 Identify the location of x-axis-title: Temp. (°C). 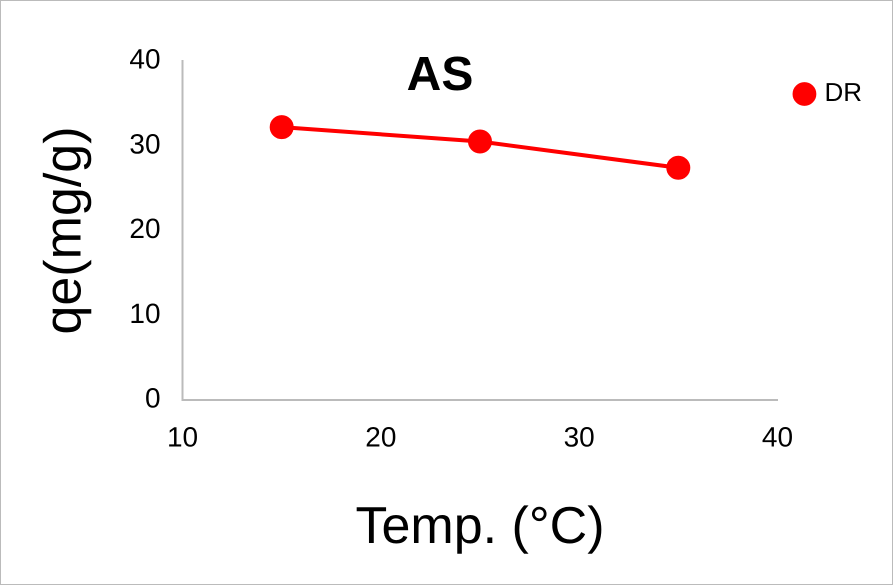
(480, 526).